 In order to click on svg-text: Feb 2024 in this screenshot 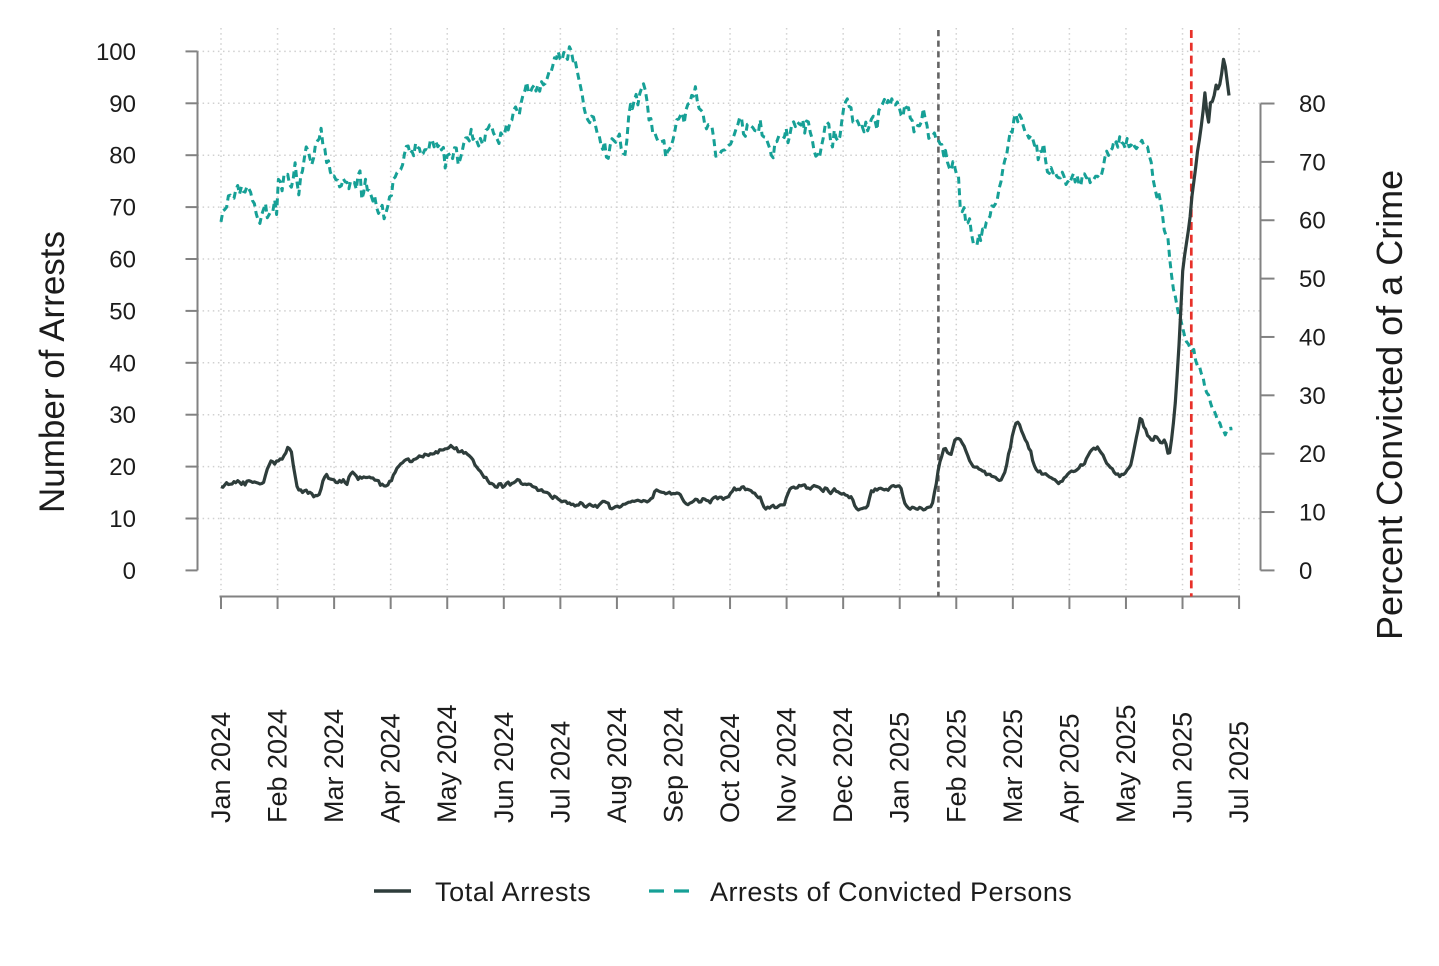, I will do `click(278, 766)`.